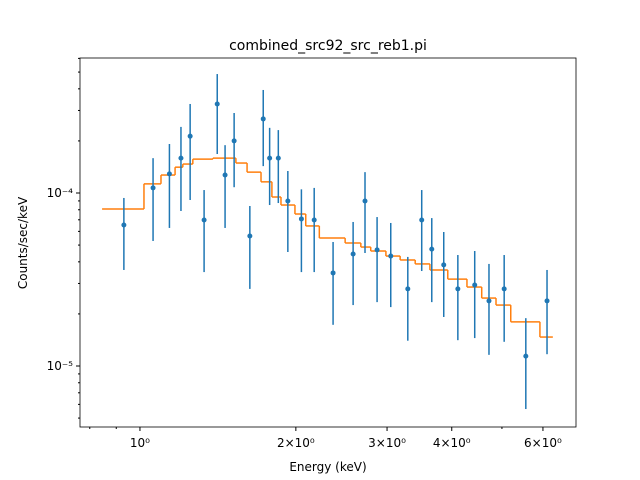  Describe the element at coordinates (543, 443) in the screenshot. I see `x-tick-label: 6×10⁰` at that location.